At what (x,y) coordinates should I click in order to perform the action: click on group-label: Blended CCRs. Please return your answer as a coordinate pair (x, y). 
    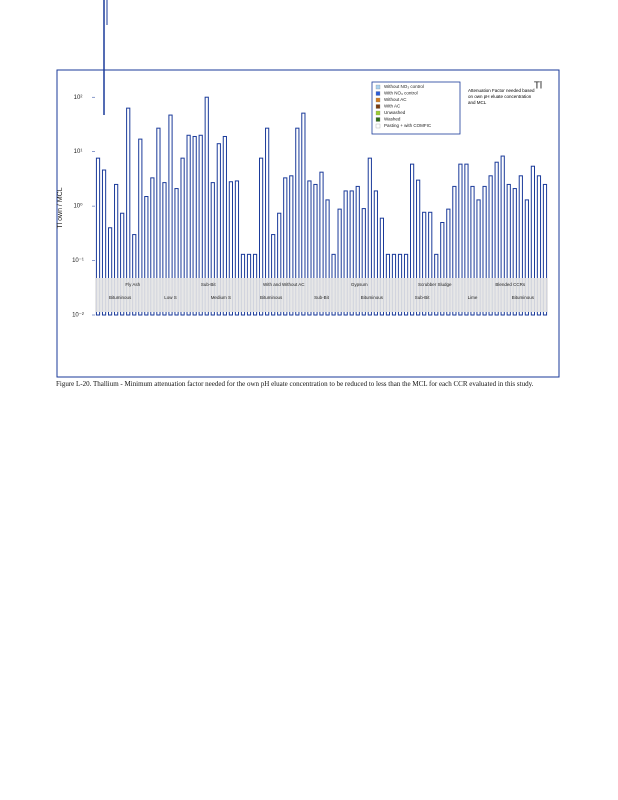
    Looking at the image, I should click on (510, 284).